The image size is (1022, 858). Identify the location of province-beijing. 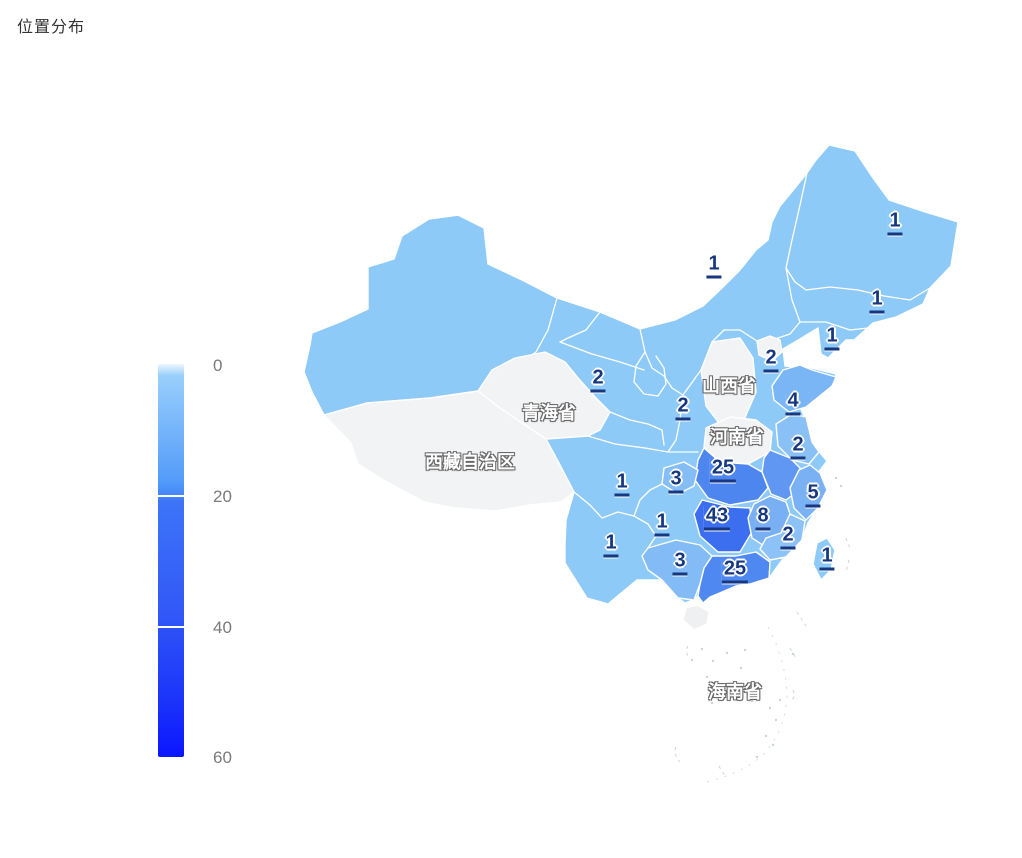
(769, 348).